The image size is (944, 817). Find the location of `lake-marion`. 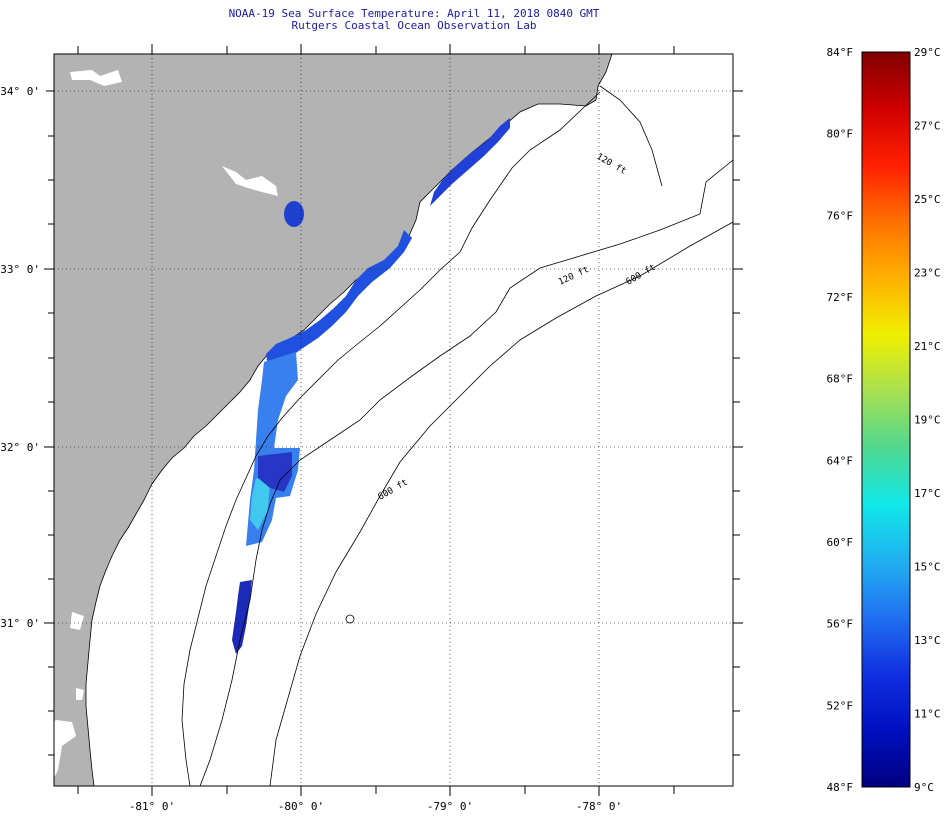

lake-marion is located at coordinates (294, 214).